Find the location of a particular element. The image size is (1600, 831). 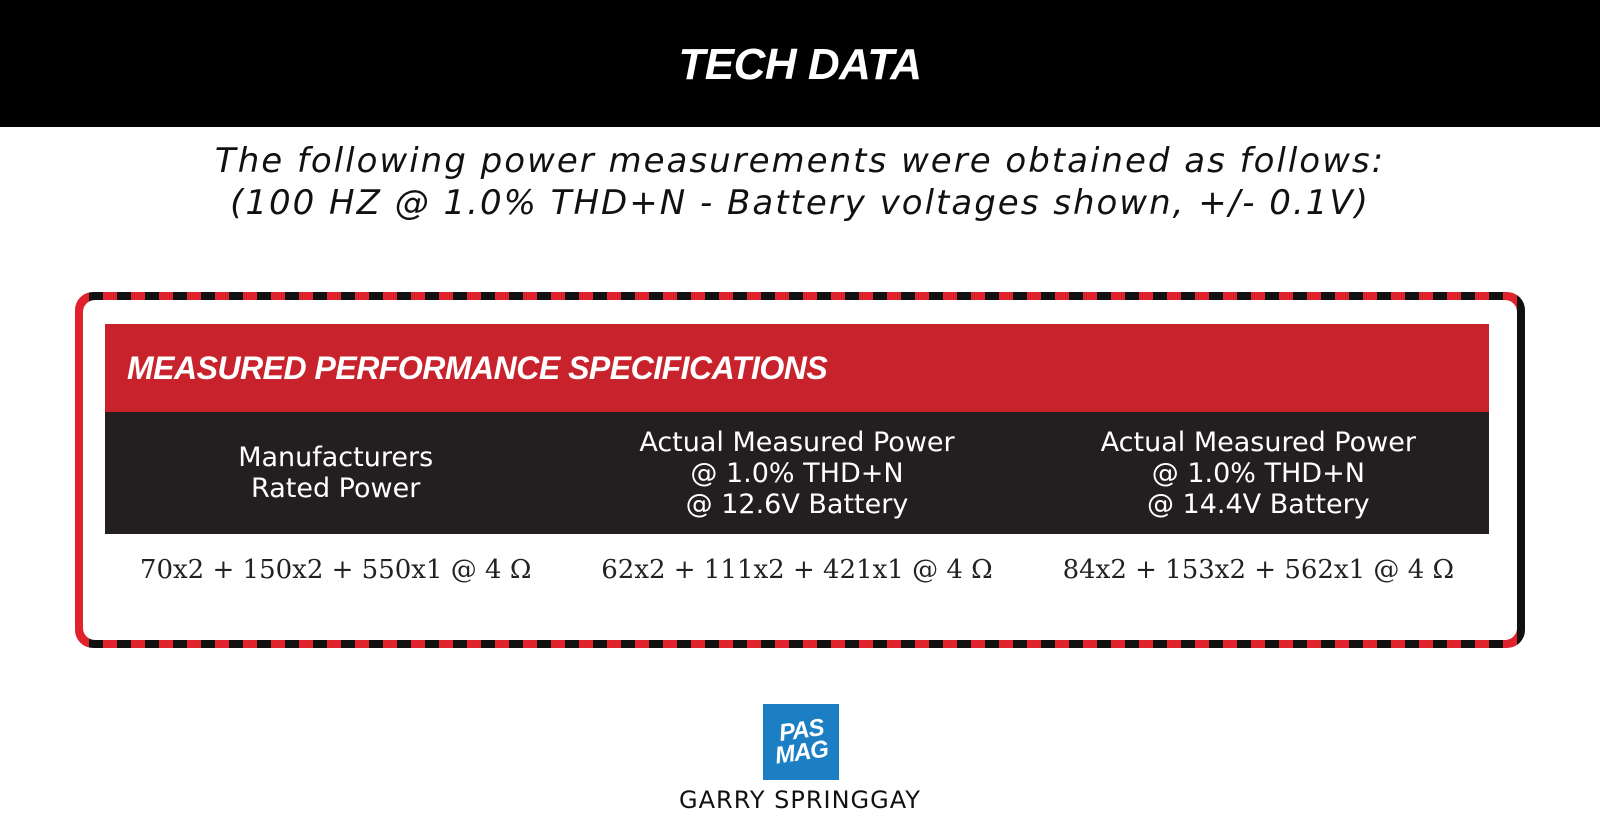

column-header-line: @ 14.4V Battery is located at coordinates (1258, 504).